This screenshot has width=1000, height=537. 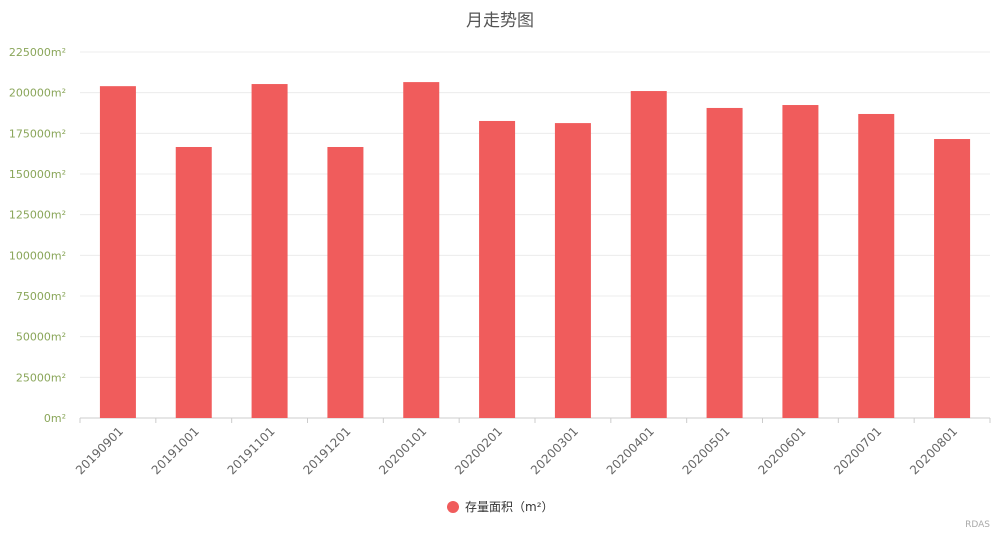 I want to click on y-tick-label: 125000m², so click(x=37, y=215).